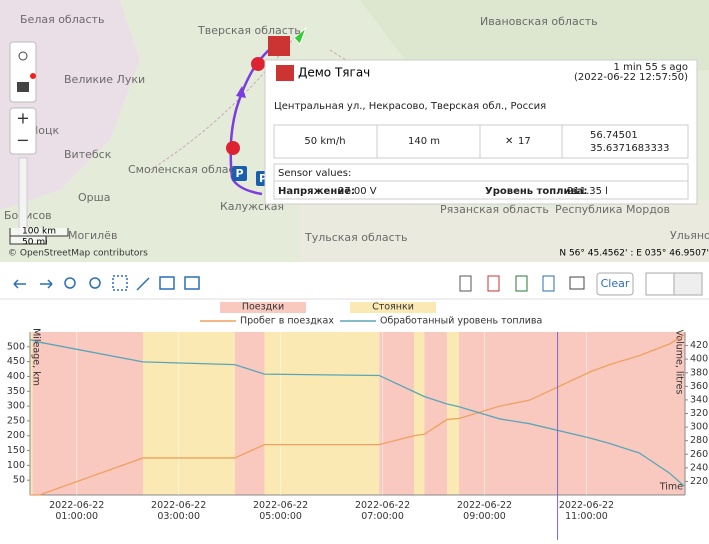 The width and height of the screenshot is (709, 544). Describe the element at coordinates (23, 87) in the screenshot. I see `map-icon` at that location.